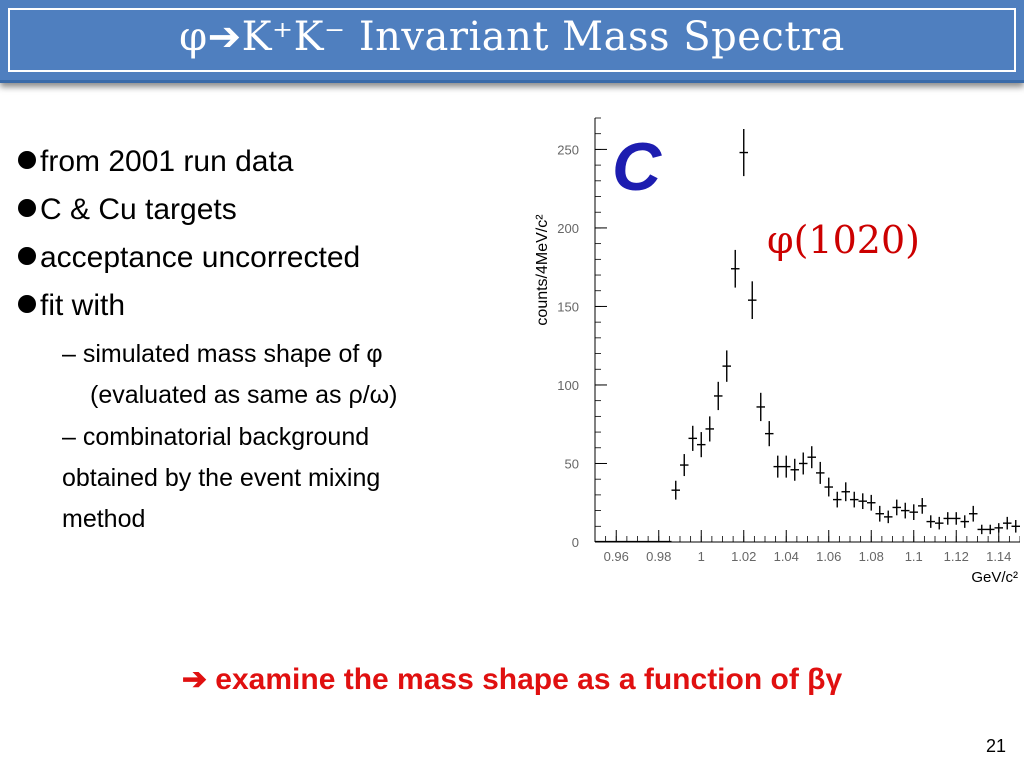 This screenshot has height=768, width=1024. I want to click on sub-bullet-simulated-line1: – simulated mass shape of φ, so click(222, 354).